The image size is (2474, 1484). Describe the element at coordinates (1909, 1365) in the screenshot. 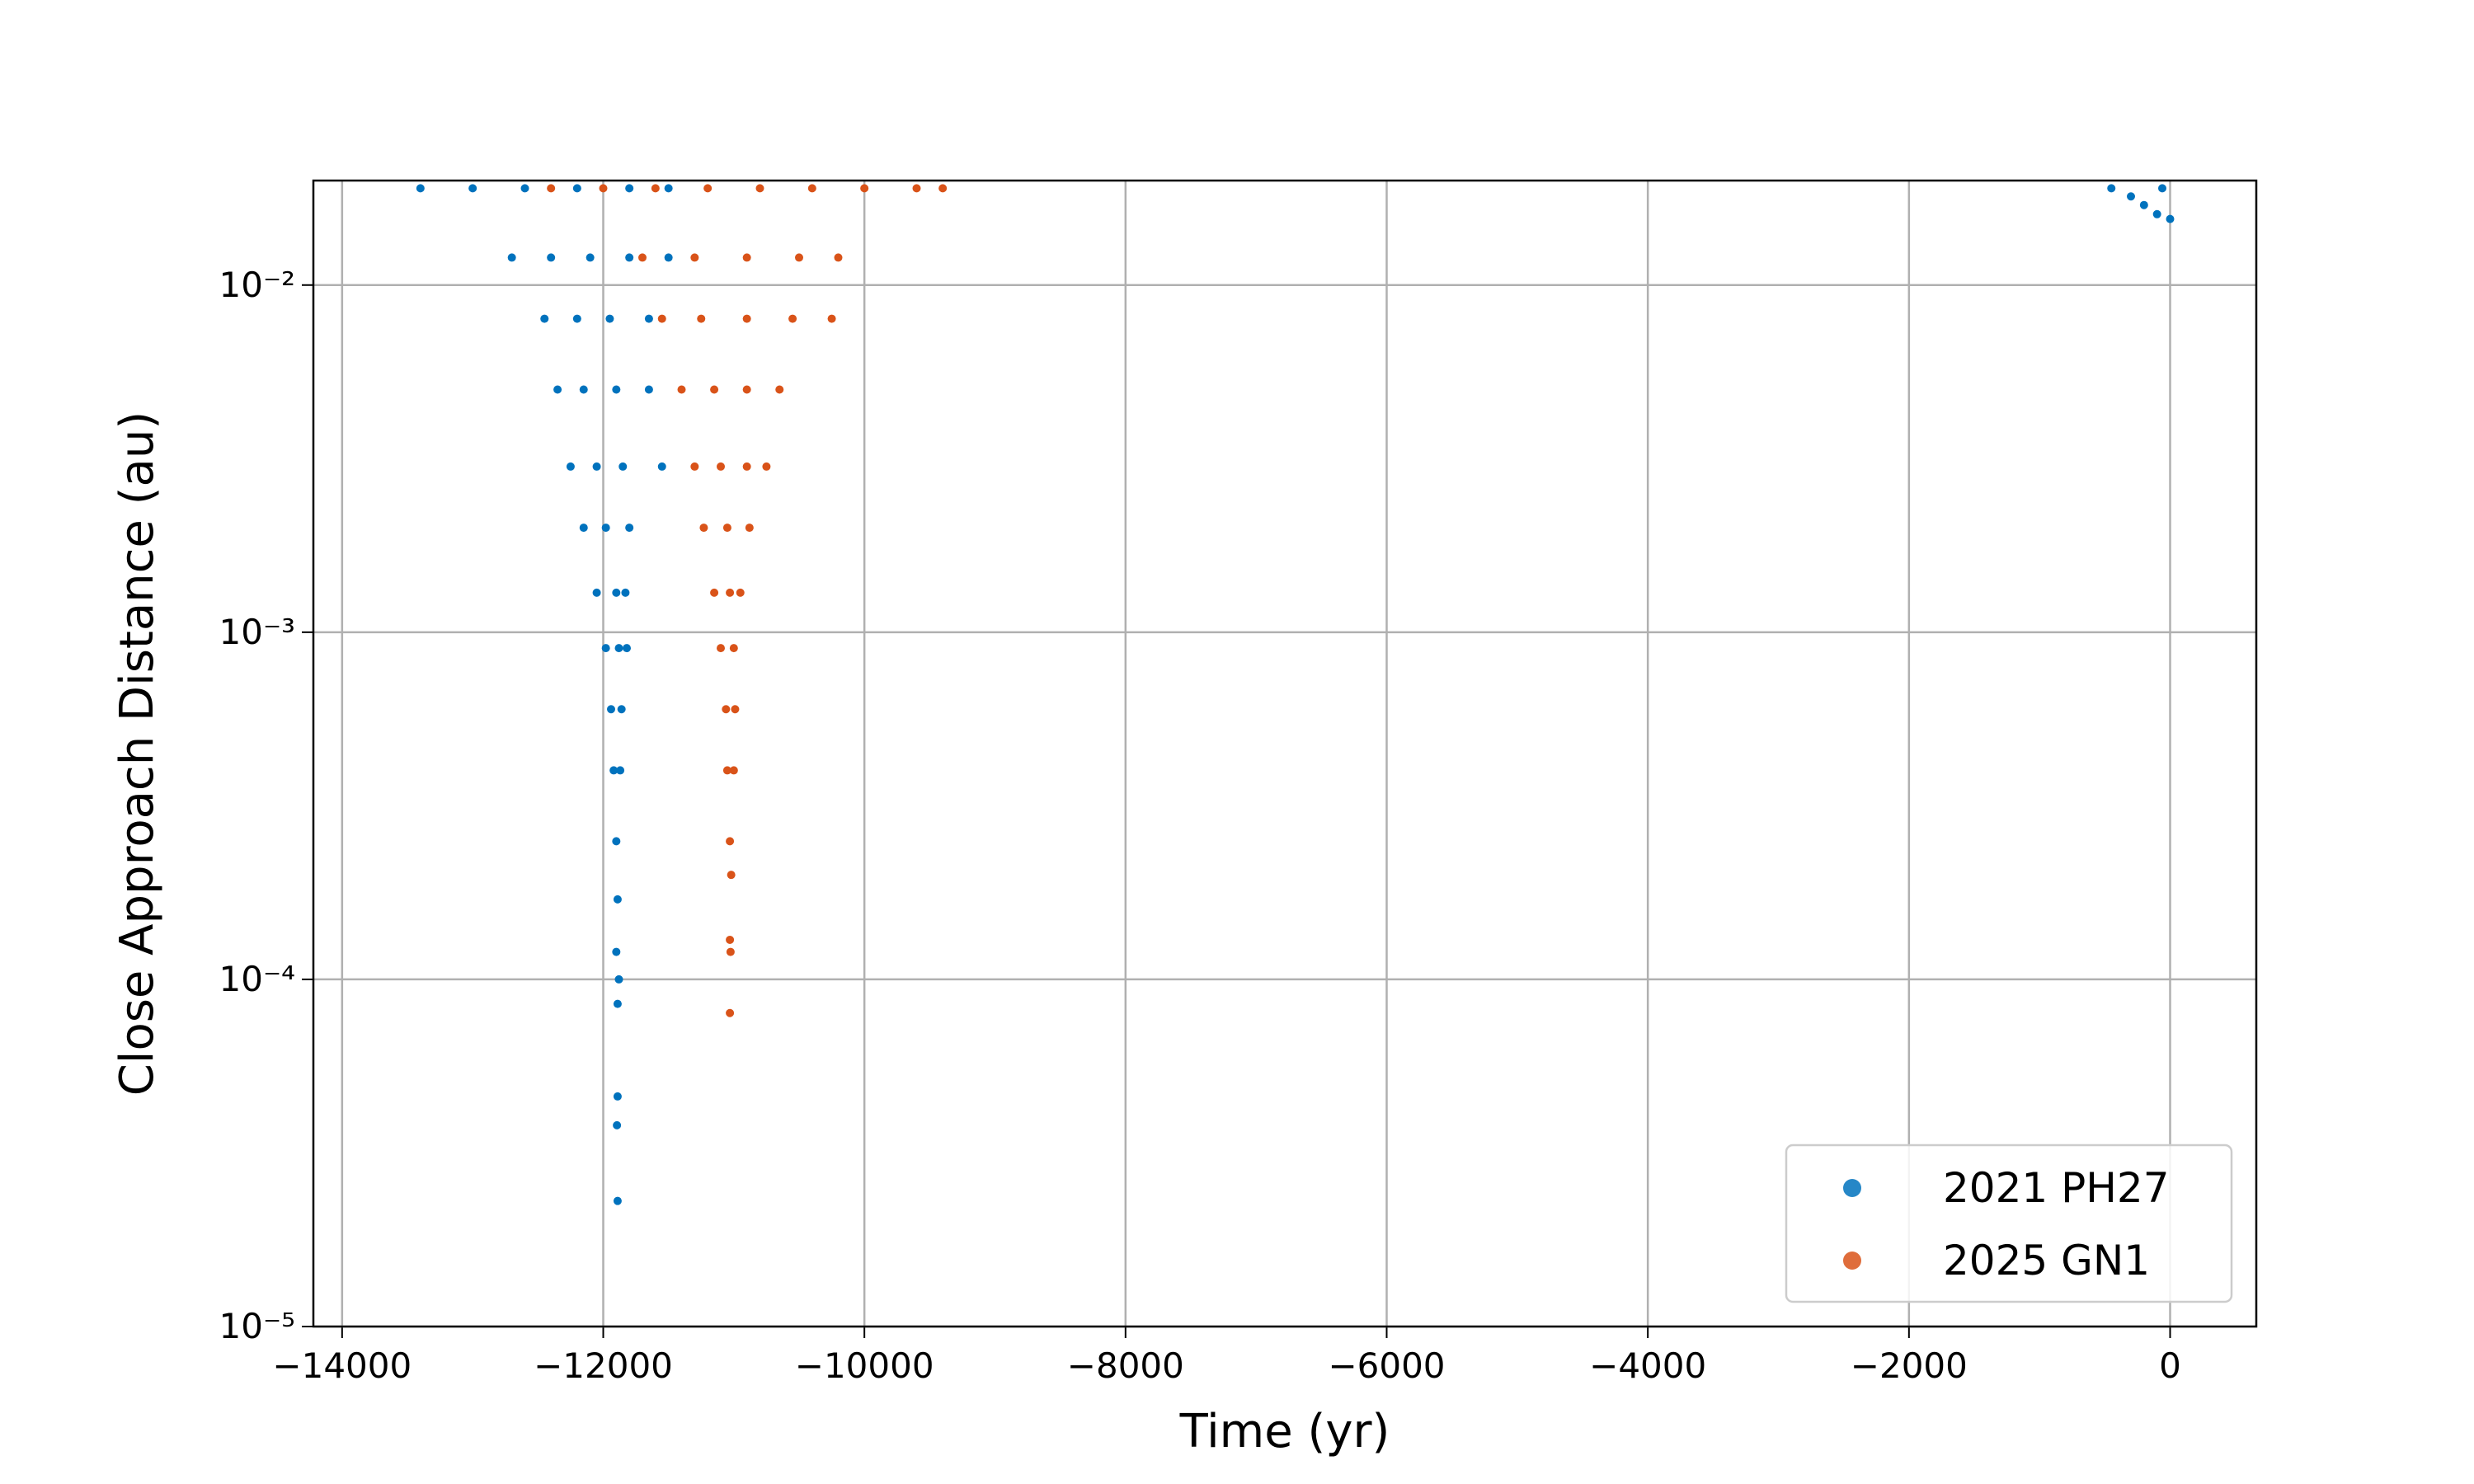

I see `x-tick-label: −2000` at that location.